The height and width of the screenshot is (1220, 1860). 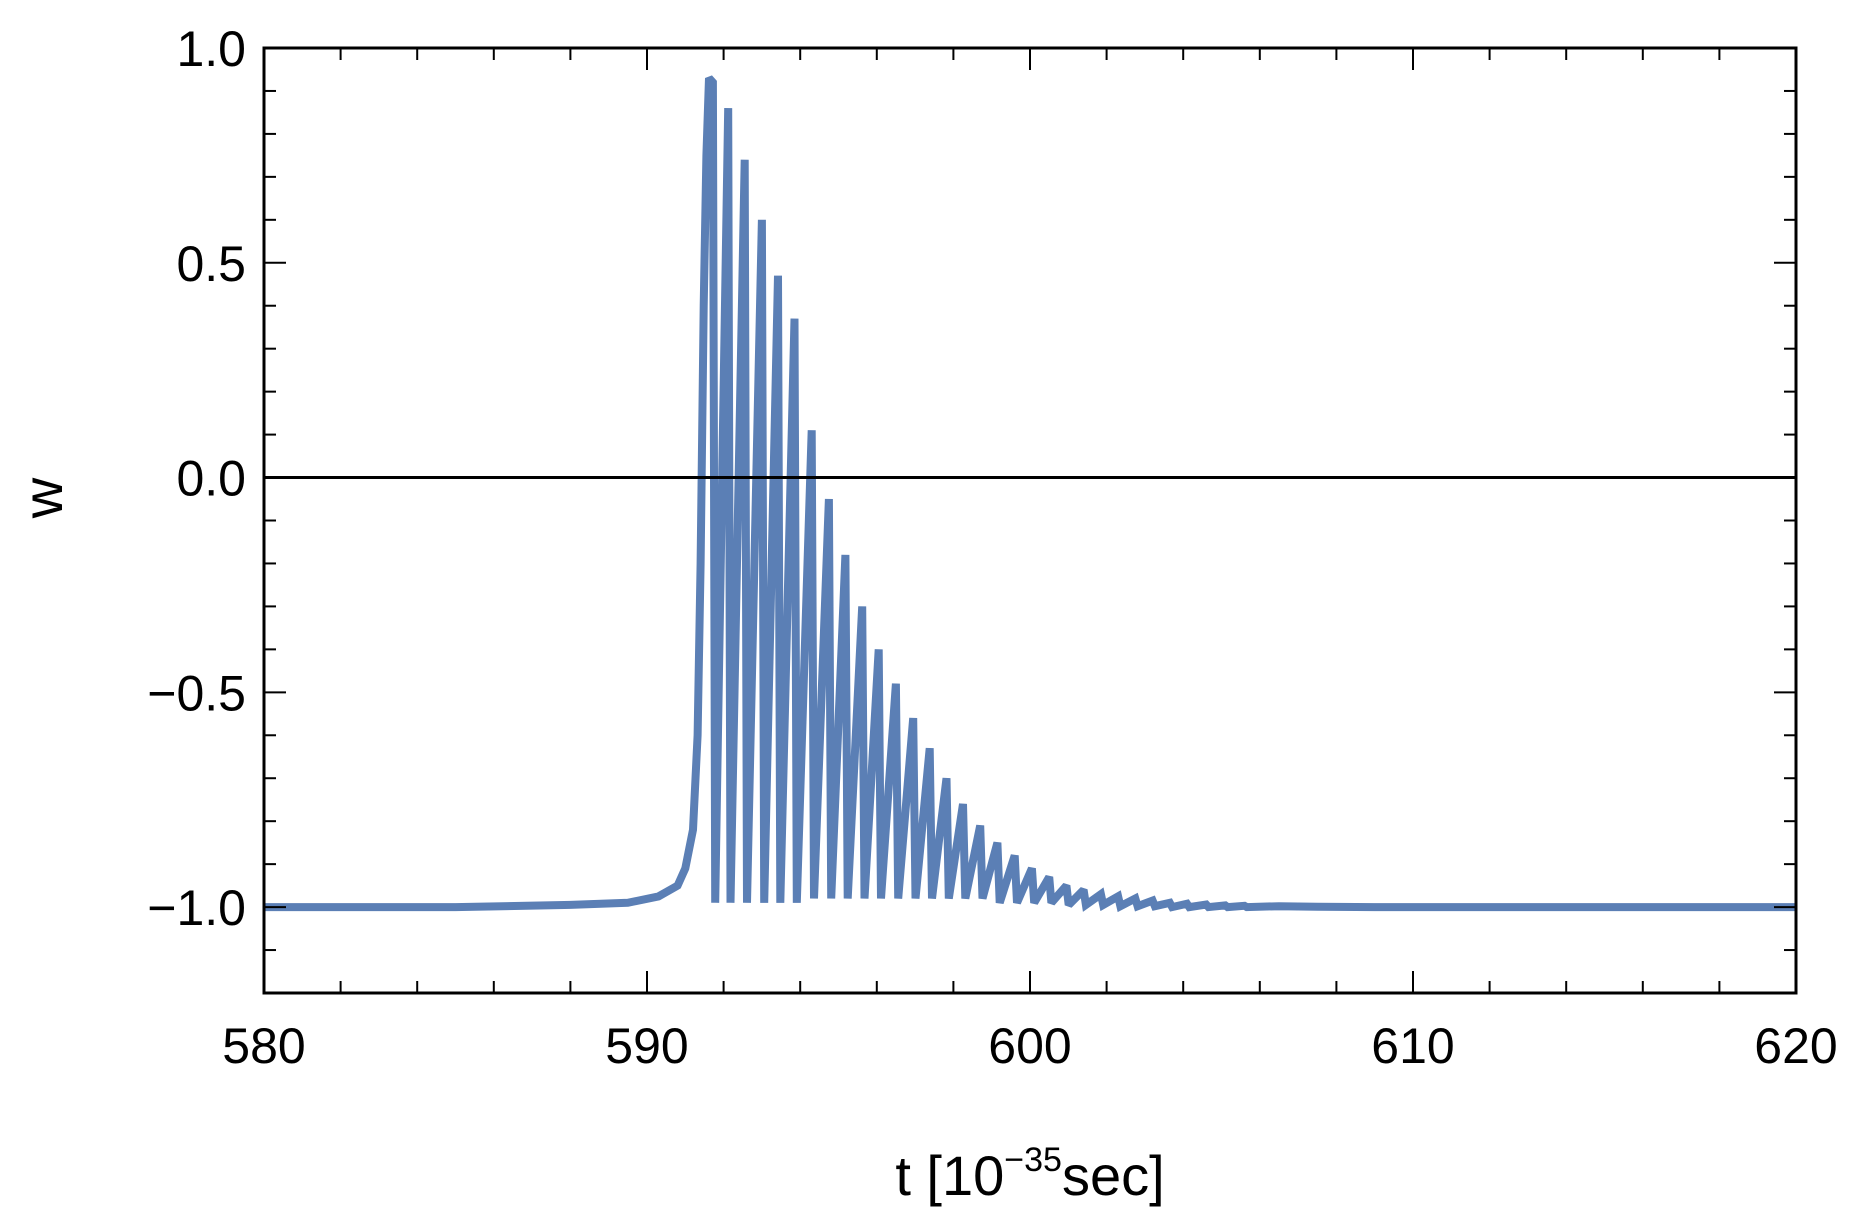 What do you see at coordinates (196, 908) in the screenshot?
I see `y-tick-label: −1.0` at bounding box center [196, 908].